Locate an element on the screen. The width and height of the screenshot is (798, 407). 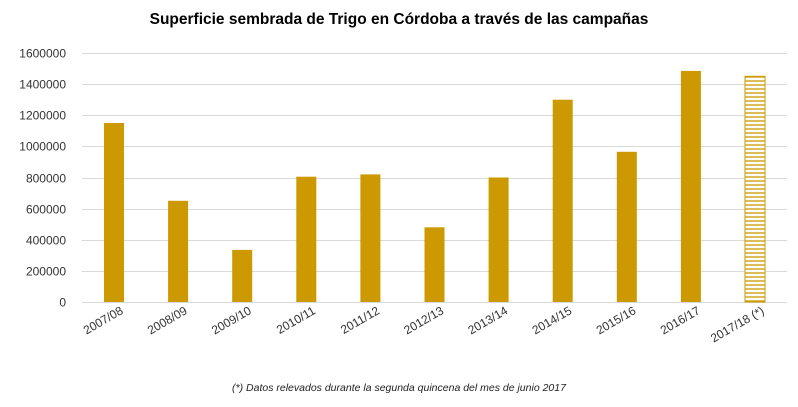
y-tick-label: 0 is located at coordinates (62, 303).